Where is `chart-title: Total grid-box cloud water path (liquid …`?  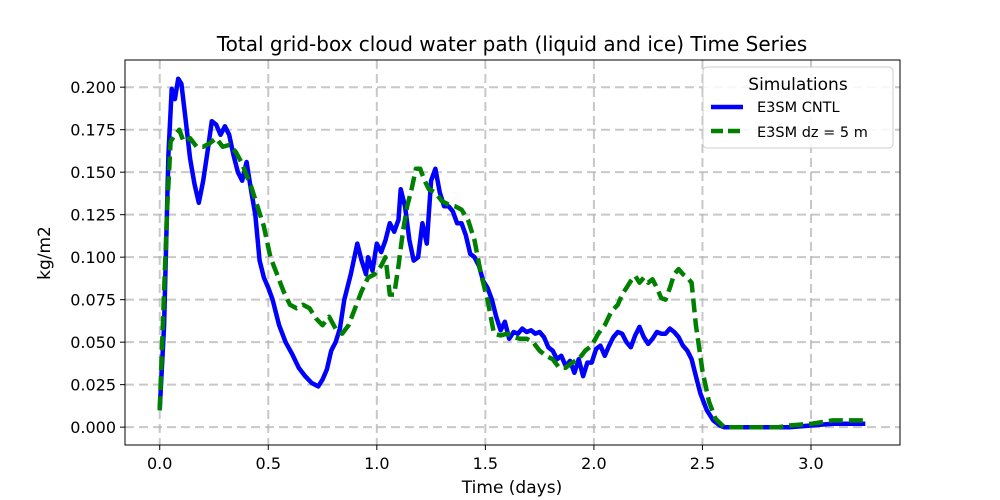
chart-title: Total grid-box cloud water path (liquid … is located at coordinates (511, 44).